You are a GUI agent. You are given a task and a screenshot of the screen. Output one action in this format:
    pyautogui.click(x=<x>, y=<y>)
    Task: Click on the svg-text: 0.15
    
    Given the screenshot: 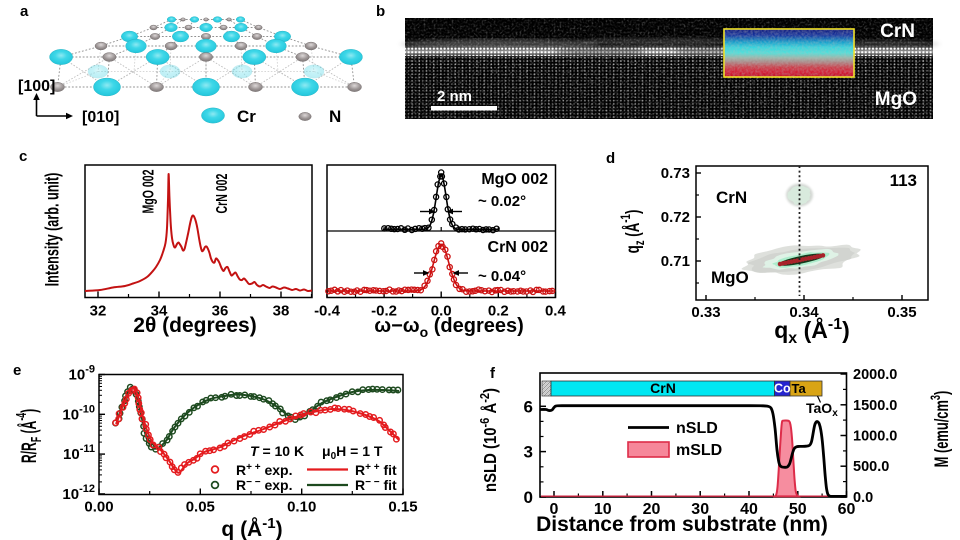 What is the action you would take?
    pyautogui.click(x=402, y=507)
    